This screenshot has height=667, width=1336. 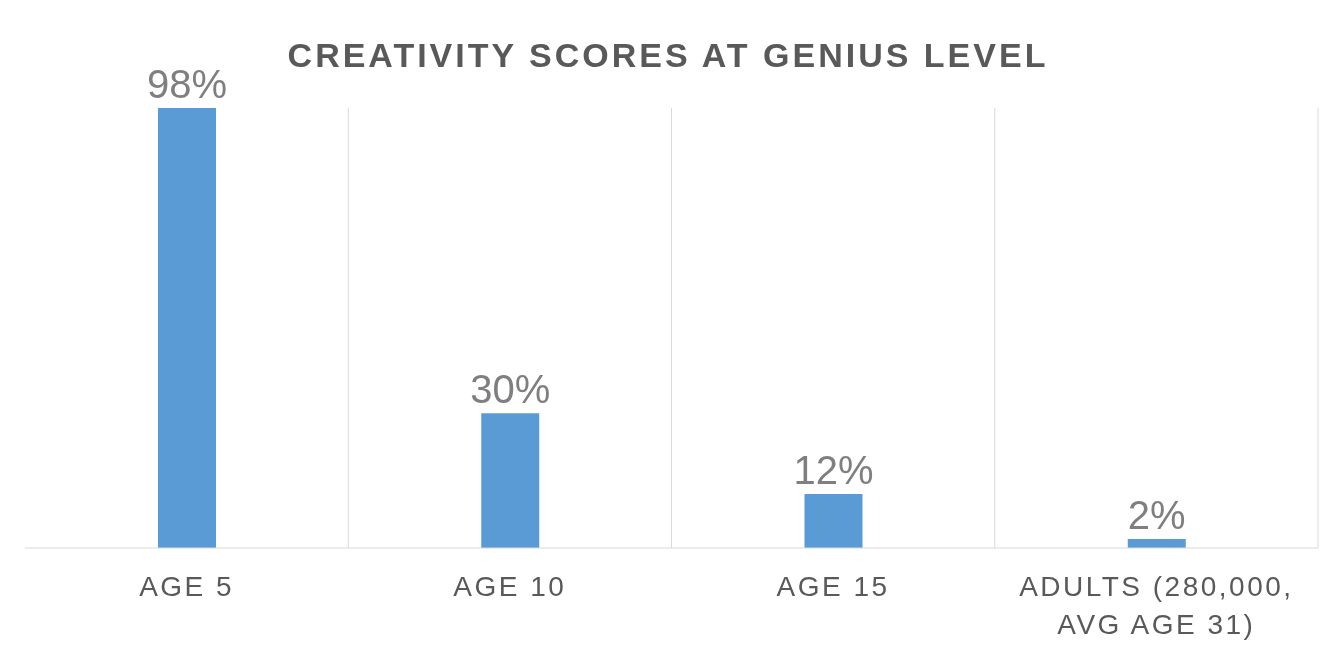 What do you see at coordinates (510, 586) in the screenshot?
I see `x-tick-label: AGE 10` at bounding box center [510, 586].